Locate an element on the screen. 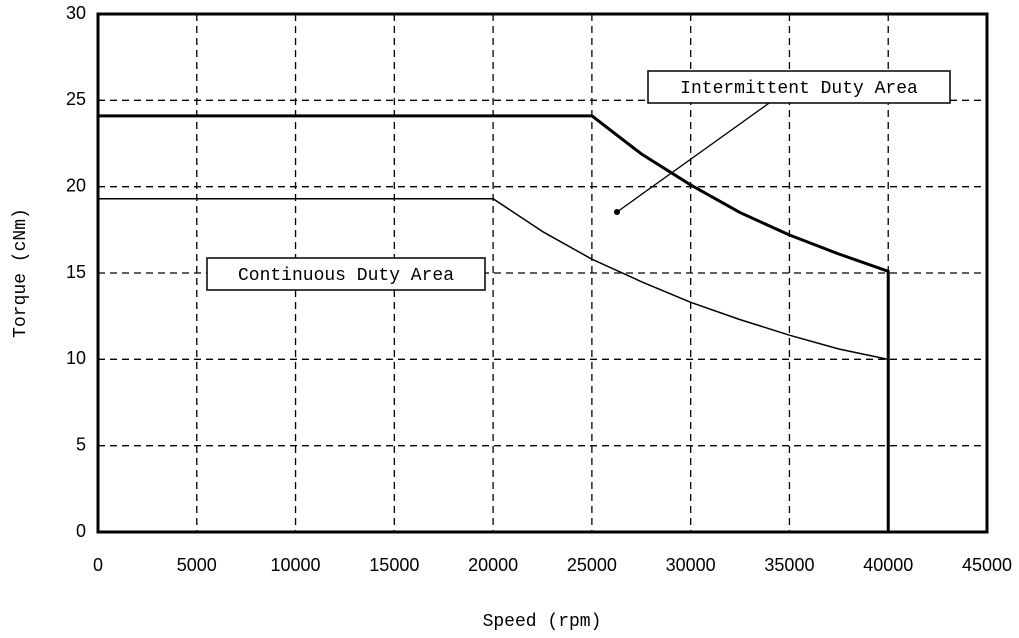  x-tick-label: 20000 is located at coordinates (493, 565).